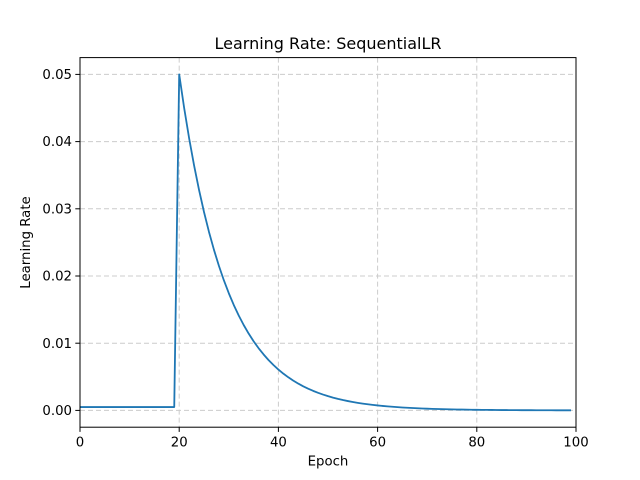 This screenshot has height=480, width=640. Describe the element at coordinates (57, 277) in the screenshot. I see `y-tick-label: 0.02` at that location.